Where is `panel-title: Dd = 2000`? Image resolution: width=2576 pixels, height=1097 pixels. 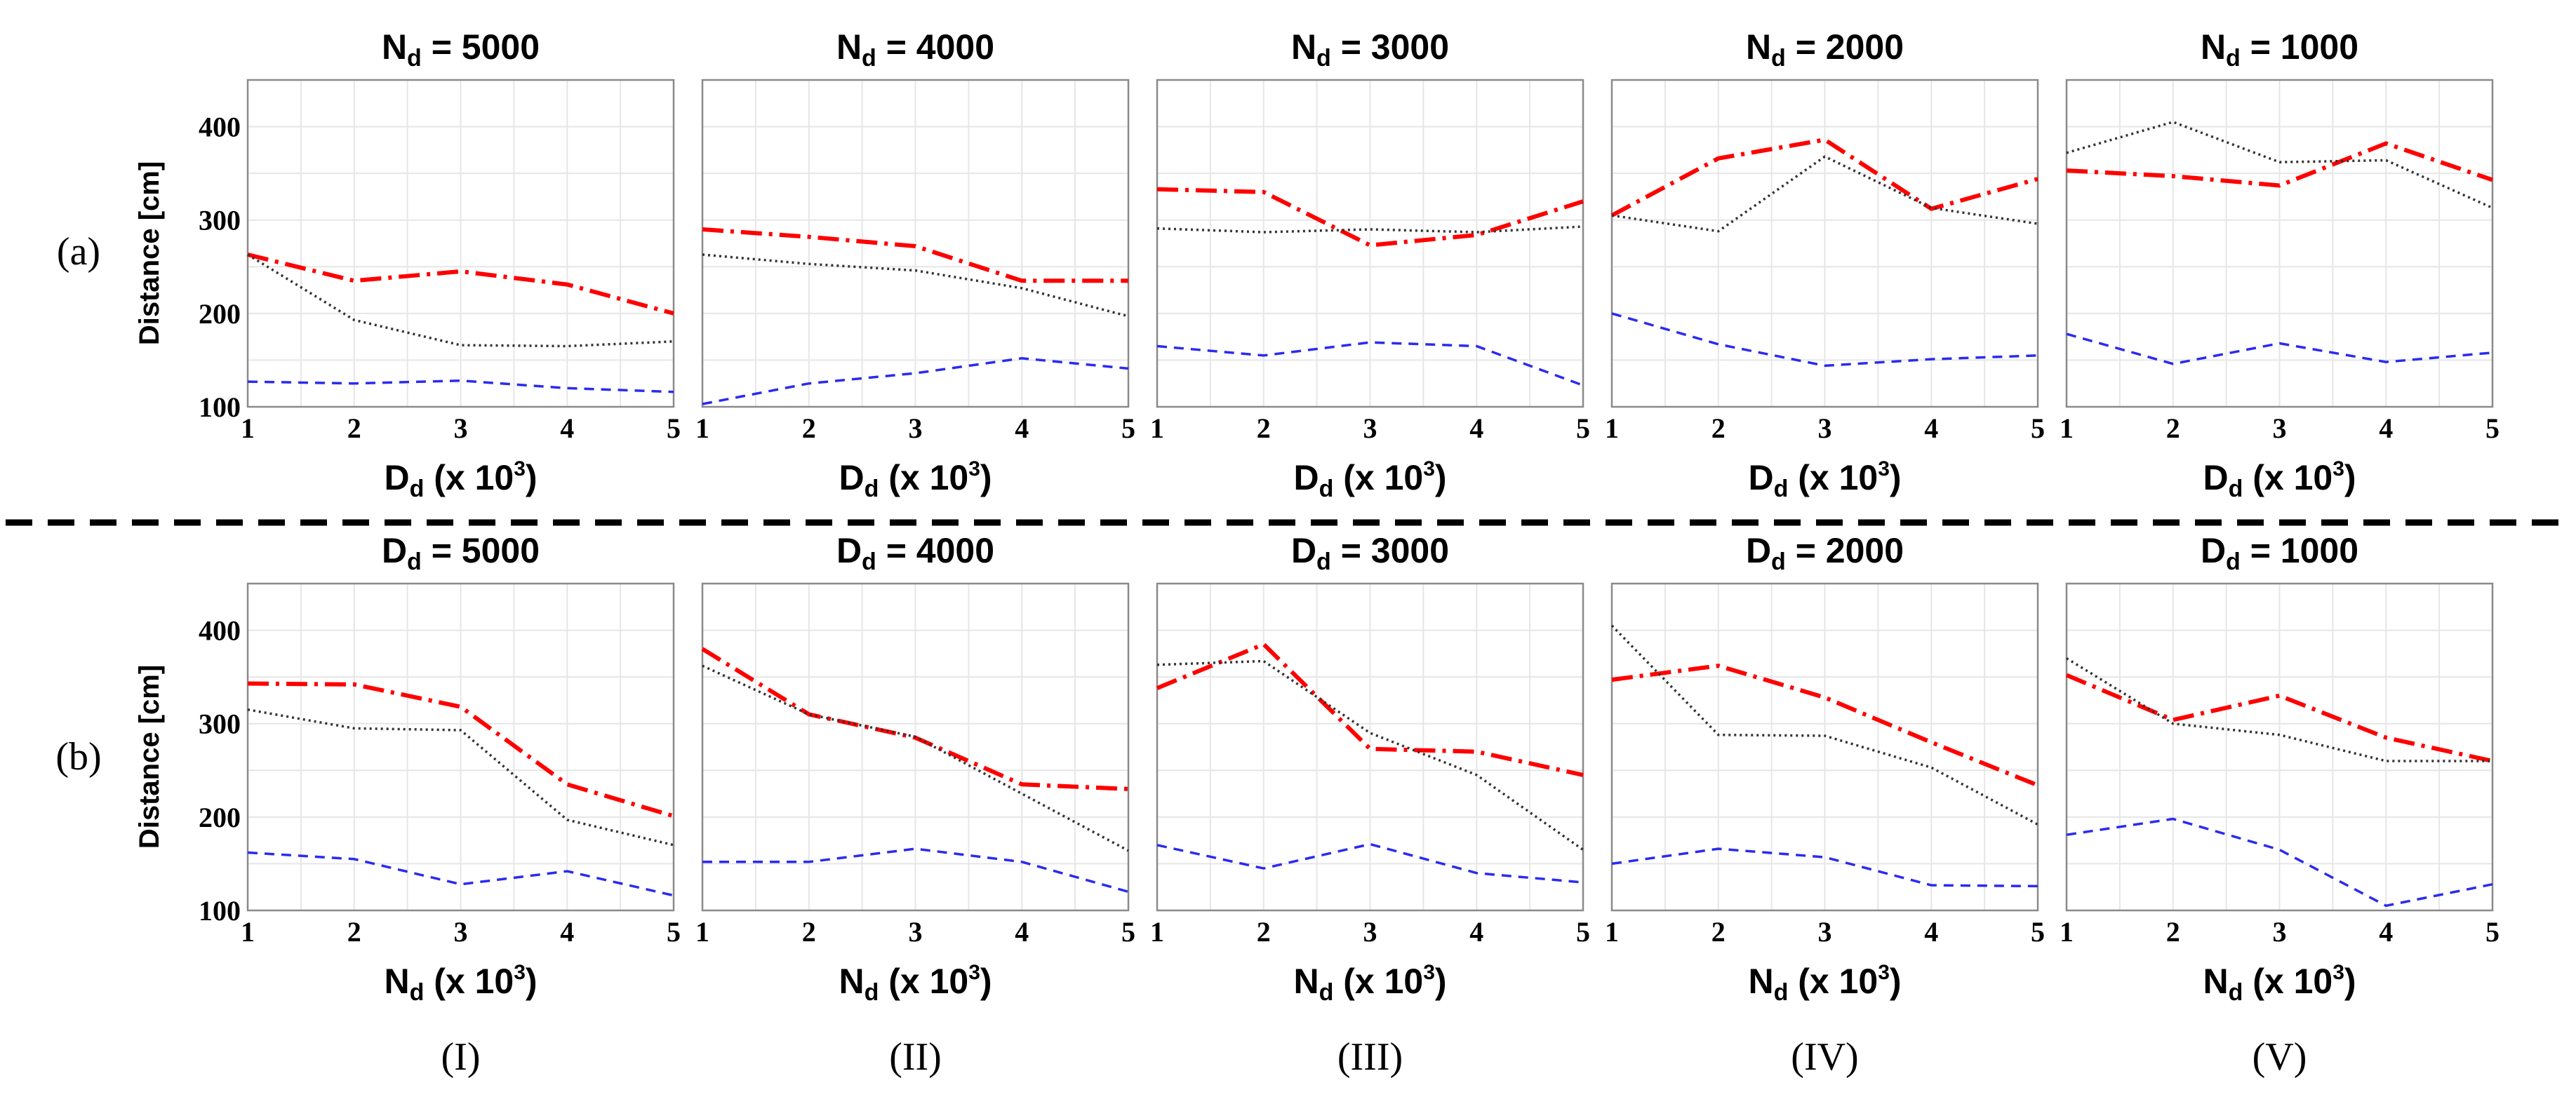 panel-title: Dd = 2000 is located at coordinates (1825, 553).